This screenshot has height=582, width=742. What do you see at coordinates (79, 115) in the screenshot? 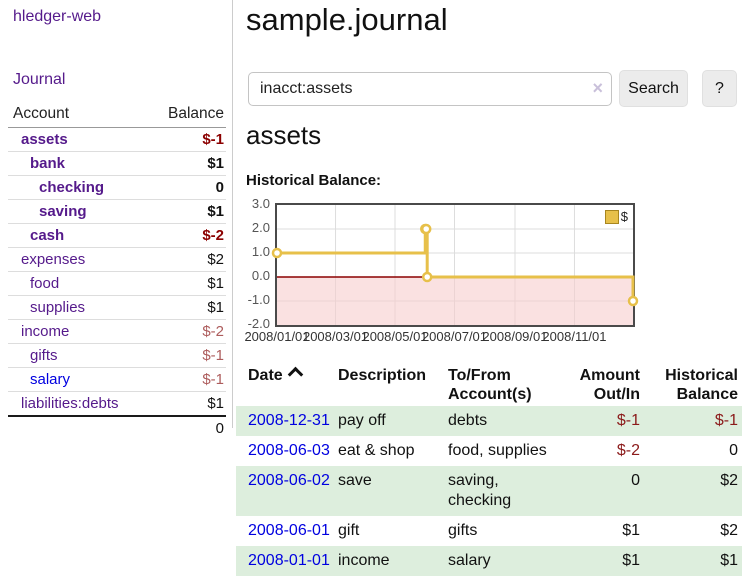
I see `accounts-header-account: Account` at bounding box center [79, 115].